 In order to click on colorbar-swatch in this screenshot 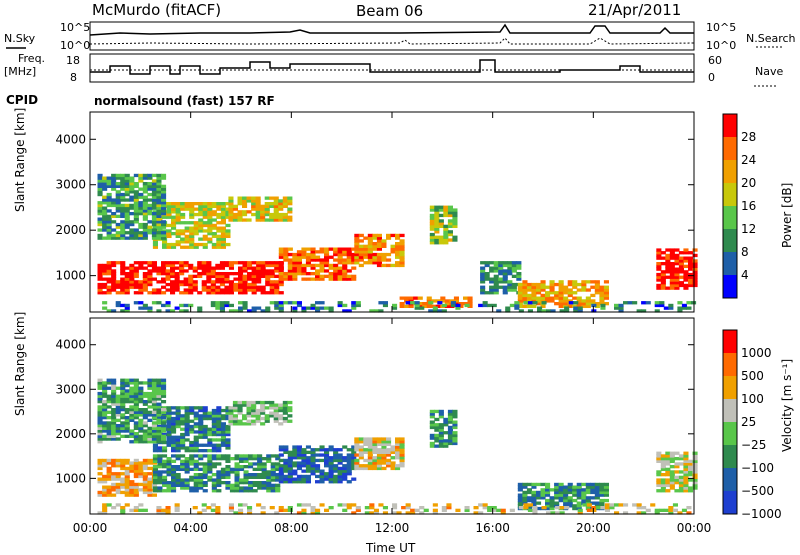, I will do `click(730, 286)`.